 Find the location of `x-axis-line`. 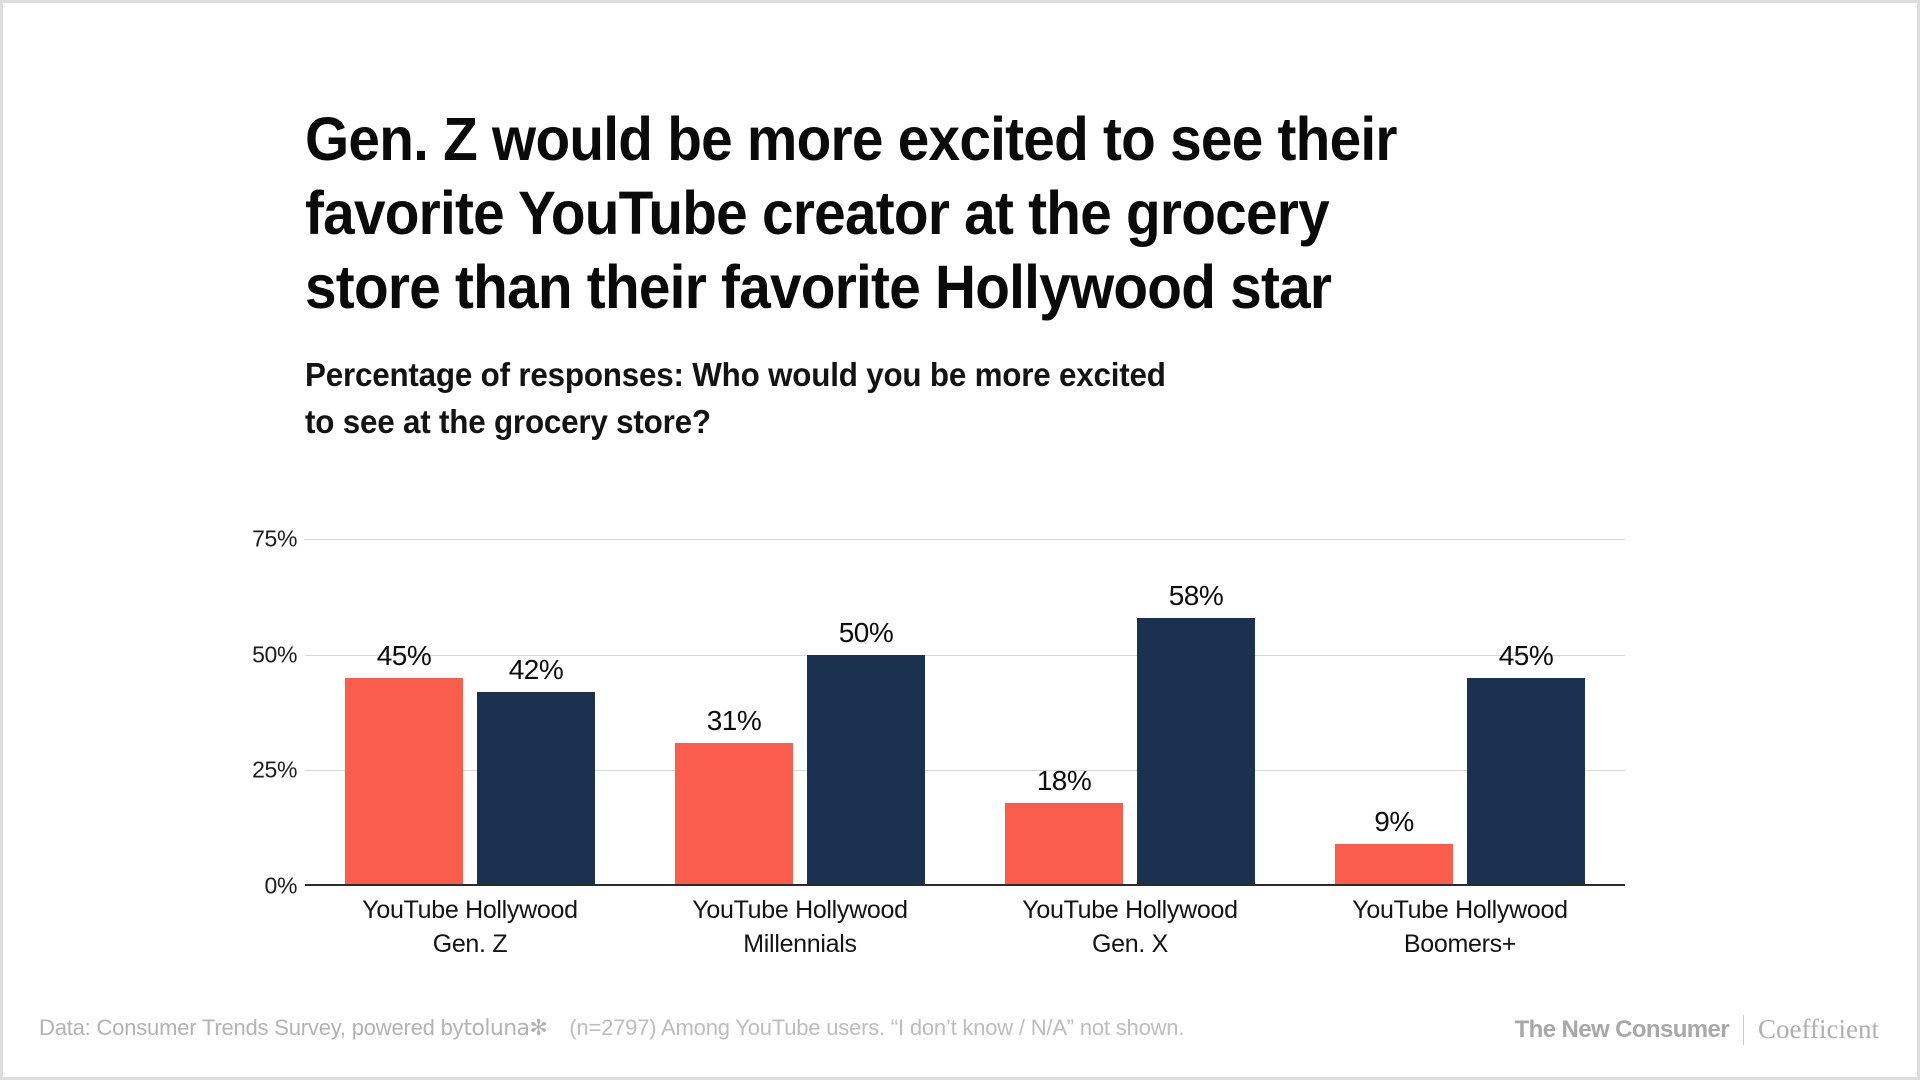

x-axis-line is located at coordinates (965, 885).